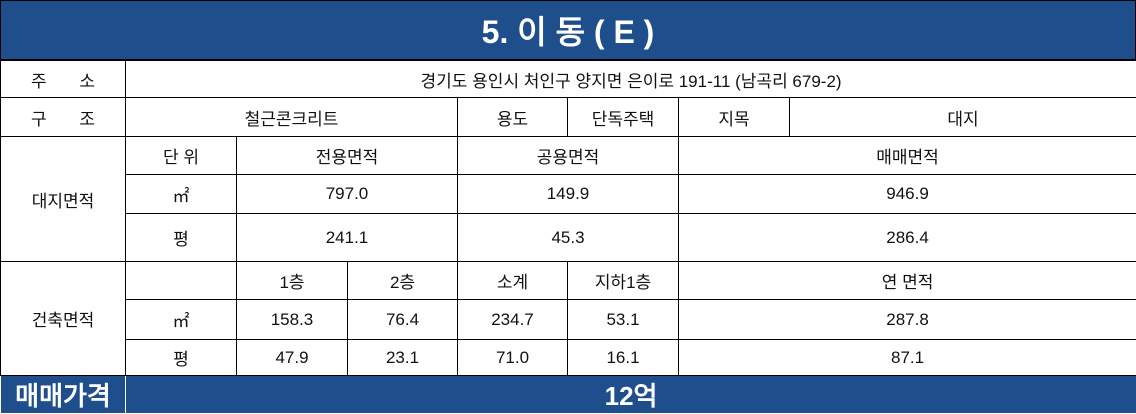 The height and width of the screenshot is (414, 1136). What do you see at coordinates (292, 357) in the screenshot?
I see `cell: 47.9` at bounding box center [292, 357].